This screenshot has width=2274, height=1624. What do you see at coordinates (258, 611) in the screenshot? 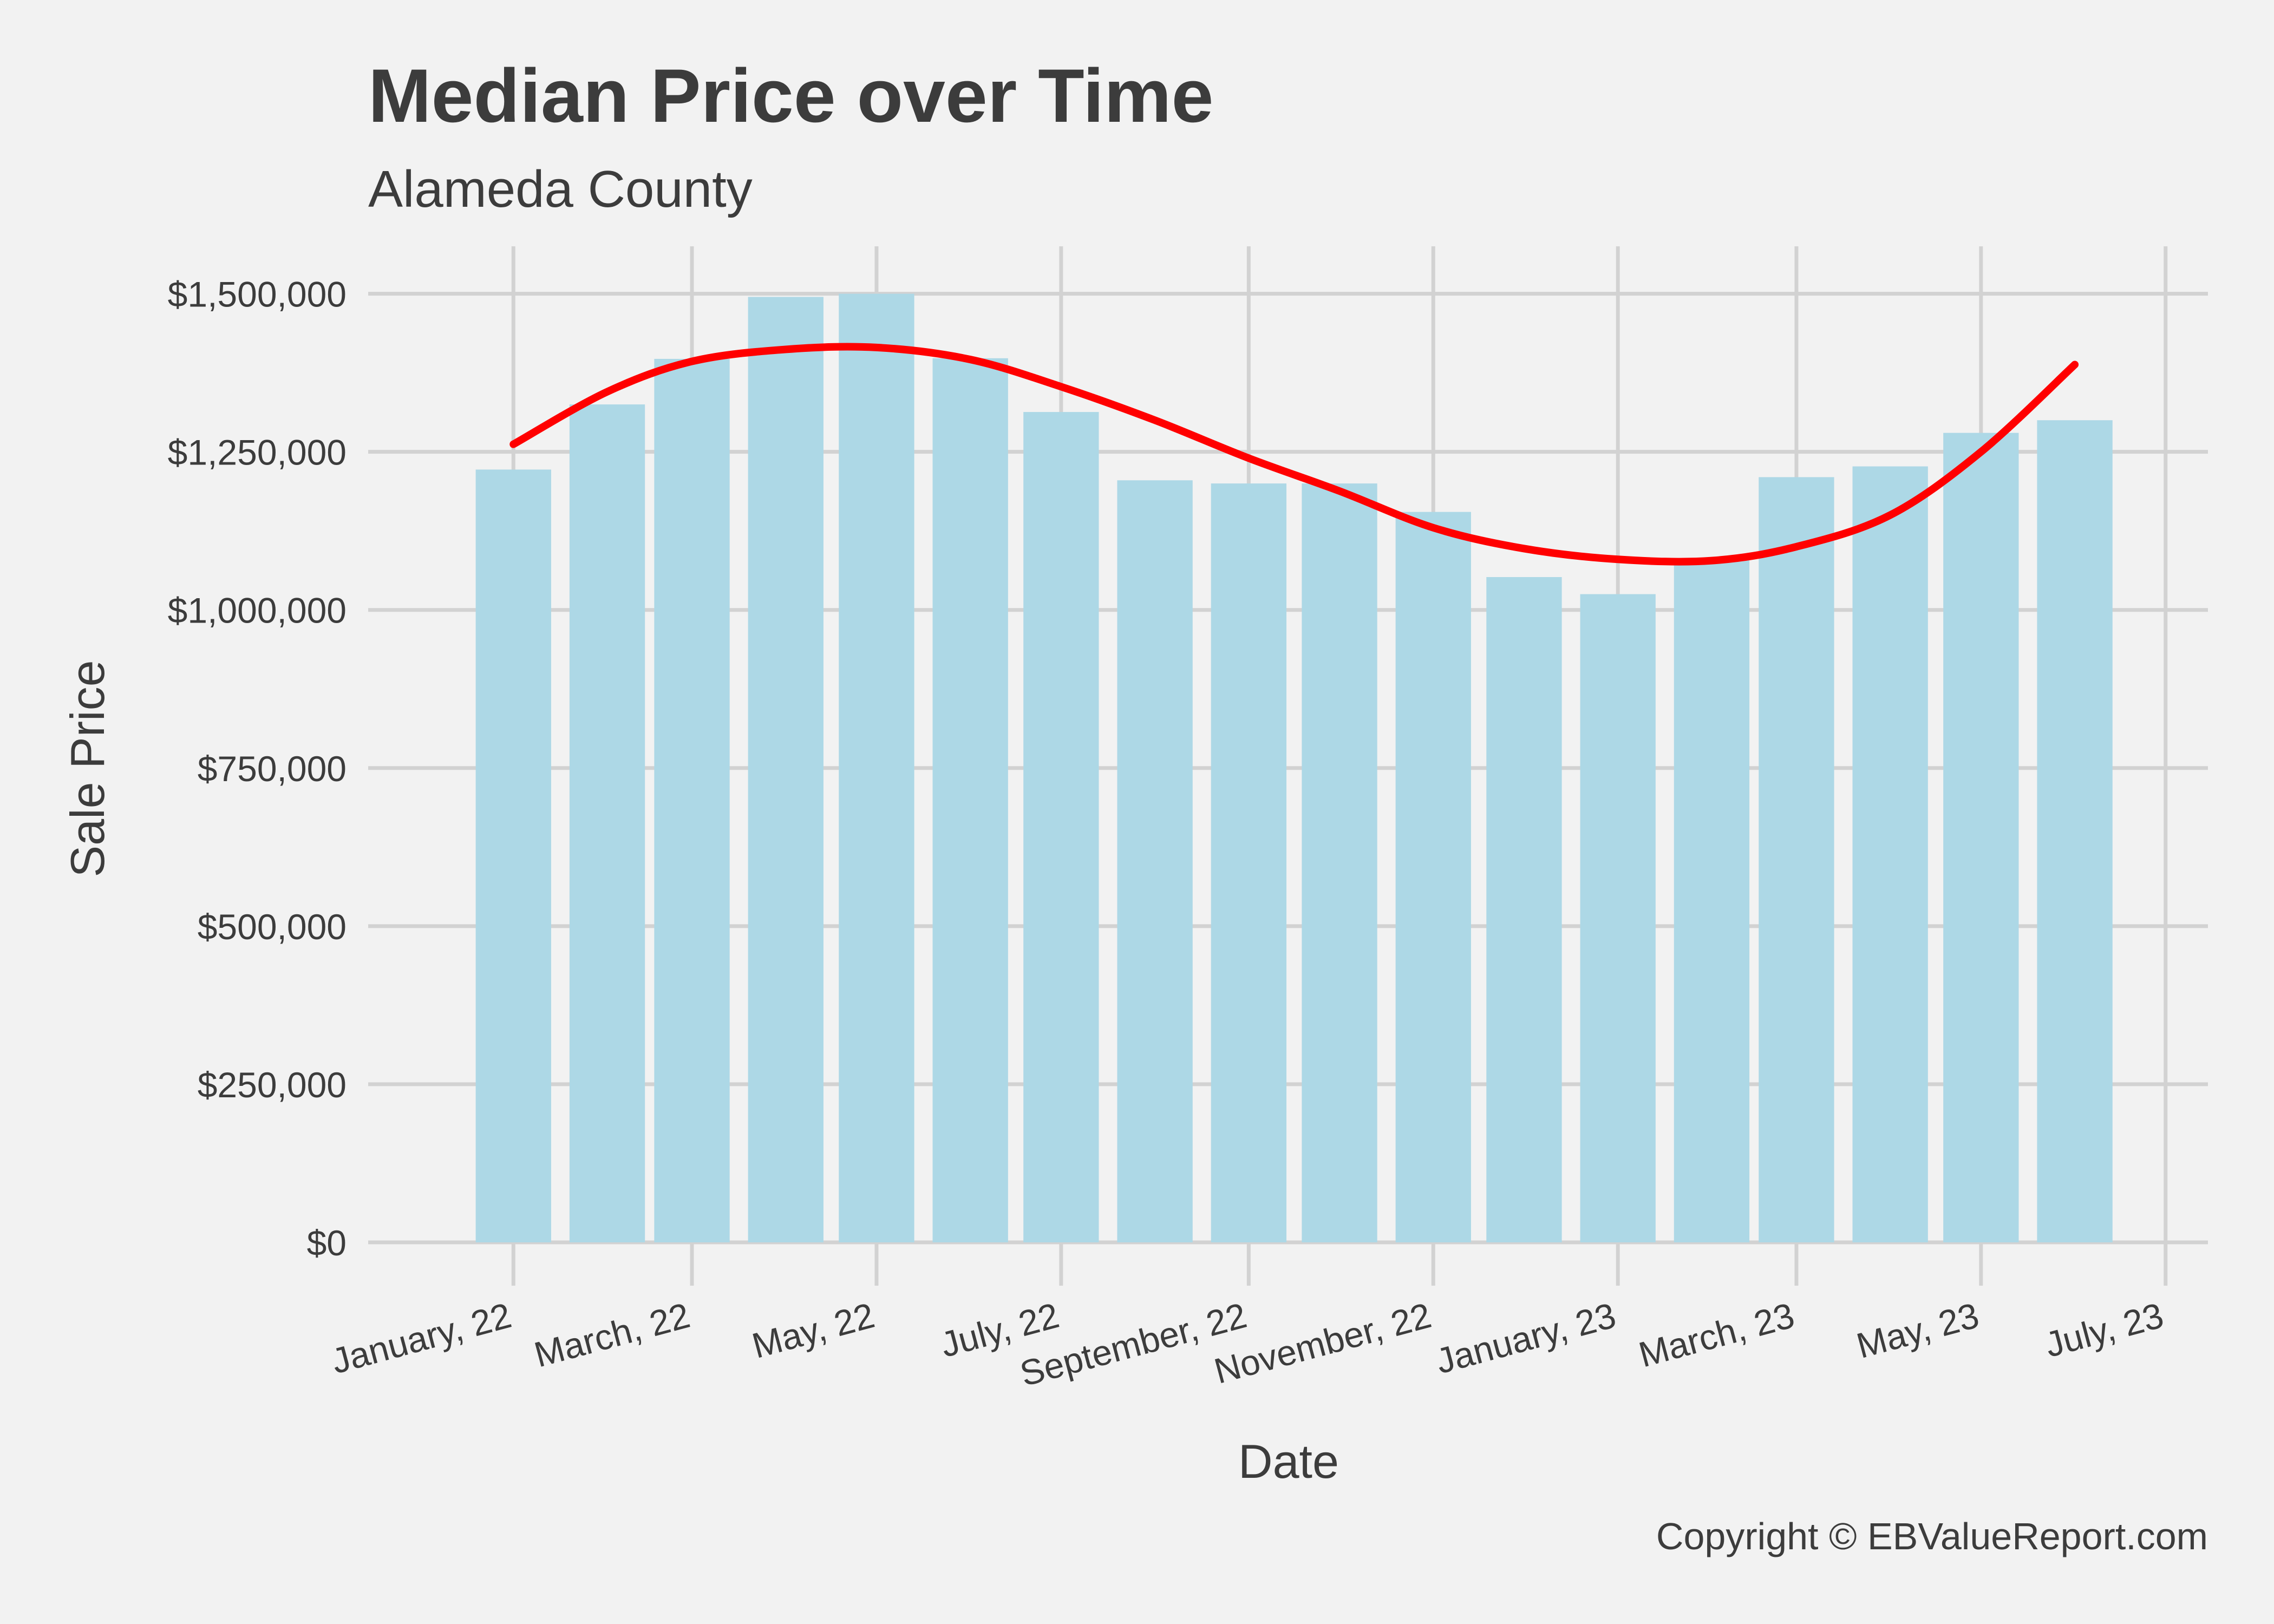
I see `y-tick-label: $1,000,000` at bounding box center [258, 611].